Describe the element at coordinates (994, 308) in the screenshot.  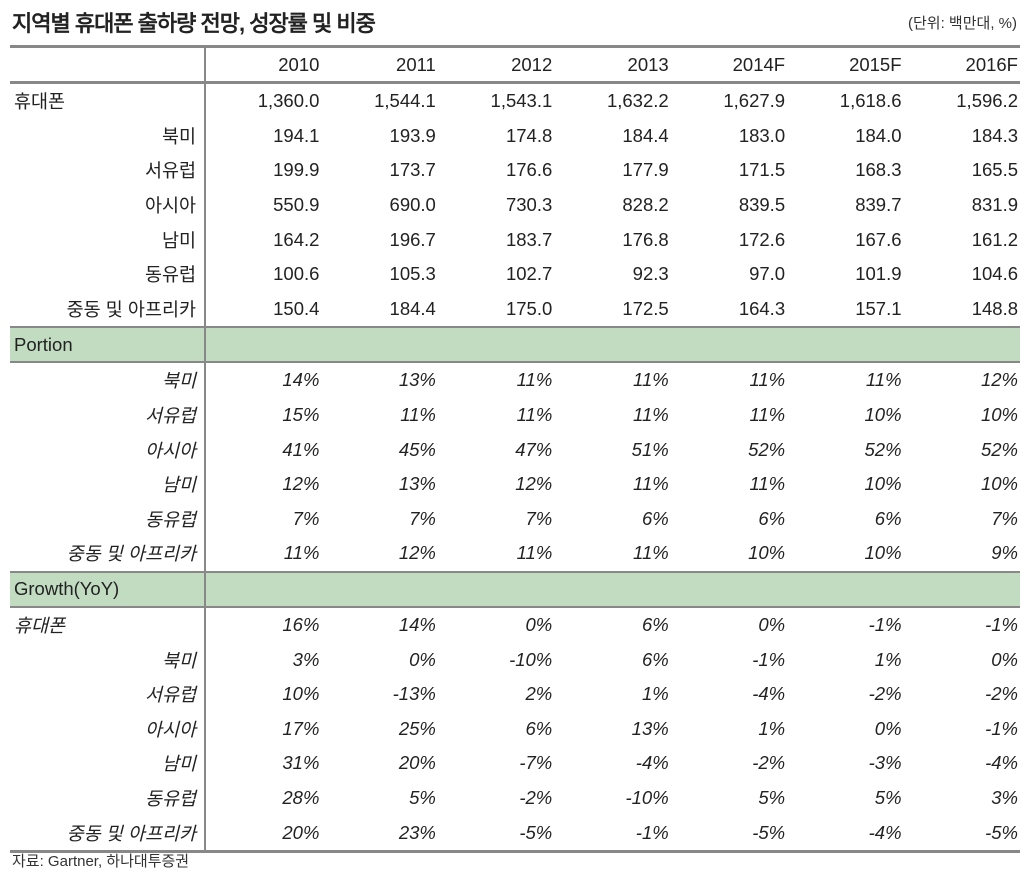
I see `value-cell: 148.8` at that location.